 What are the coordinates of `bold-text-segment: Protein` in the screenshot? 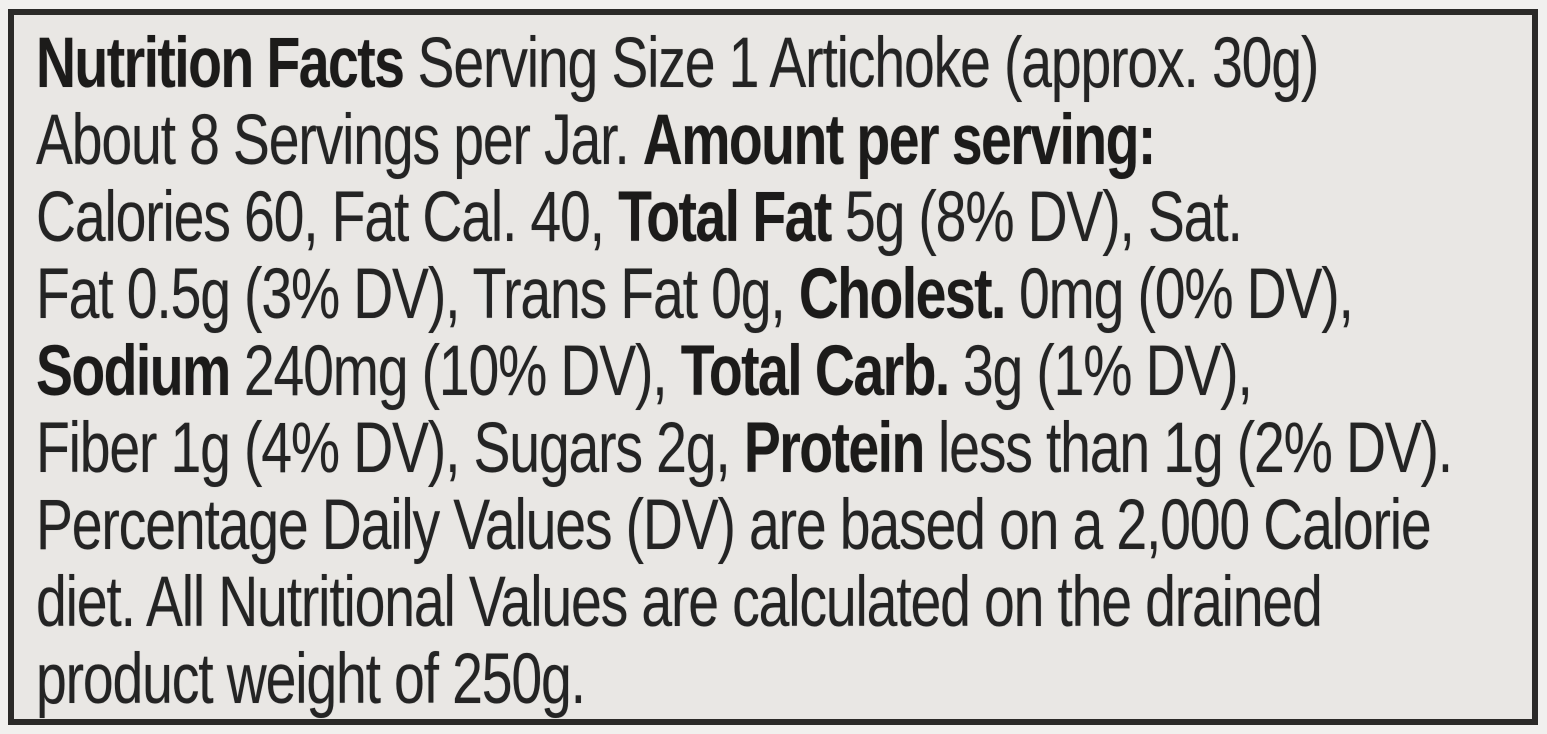 It's located at (834, 448).